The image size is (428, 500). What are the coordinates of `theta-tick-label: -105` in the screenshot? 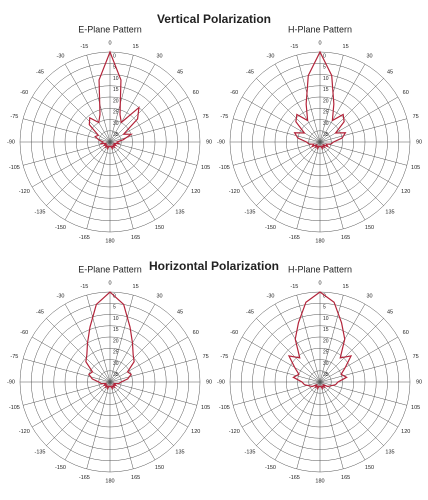 It's located at (224, 408).